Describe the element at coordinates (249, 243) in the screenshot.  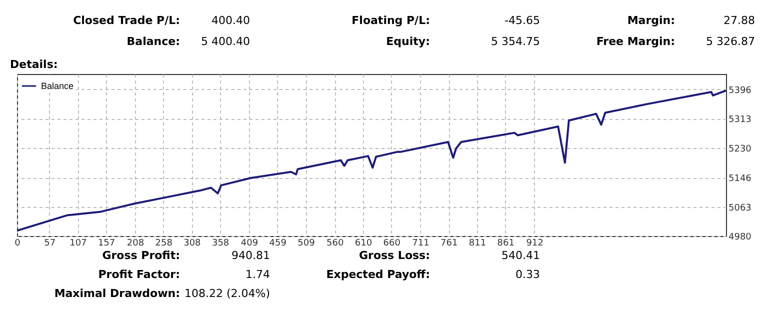
I see `x-tick-label: 409` at that location.